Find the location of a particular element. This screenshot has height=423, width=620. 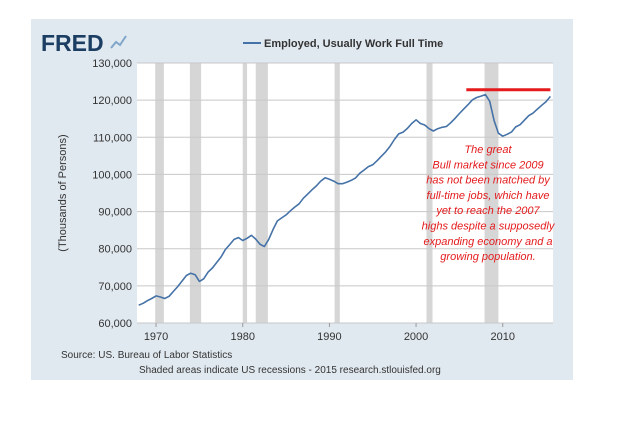

annotation-text-line: yet to reach the 2007 is located at coordinates (487, 211).